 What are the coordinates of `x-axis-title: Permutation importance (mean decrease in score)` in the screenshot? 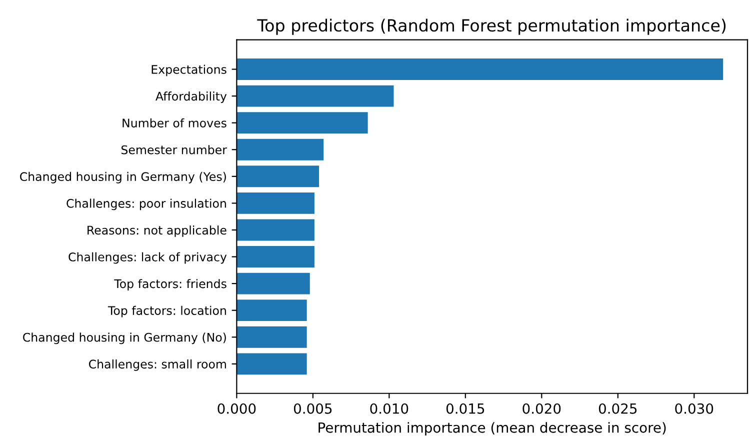 It's located at (492, 429).